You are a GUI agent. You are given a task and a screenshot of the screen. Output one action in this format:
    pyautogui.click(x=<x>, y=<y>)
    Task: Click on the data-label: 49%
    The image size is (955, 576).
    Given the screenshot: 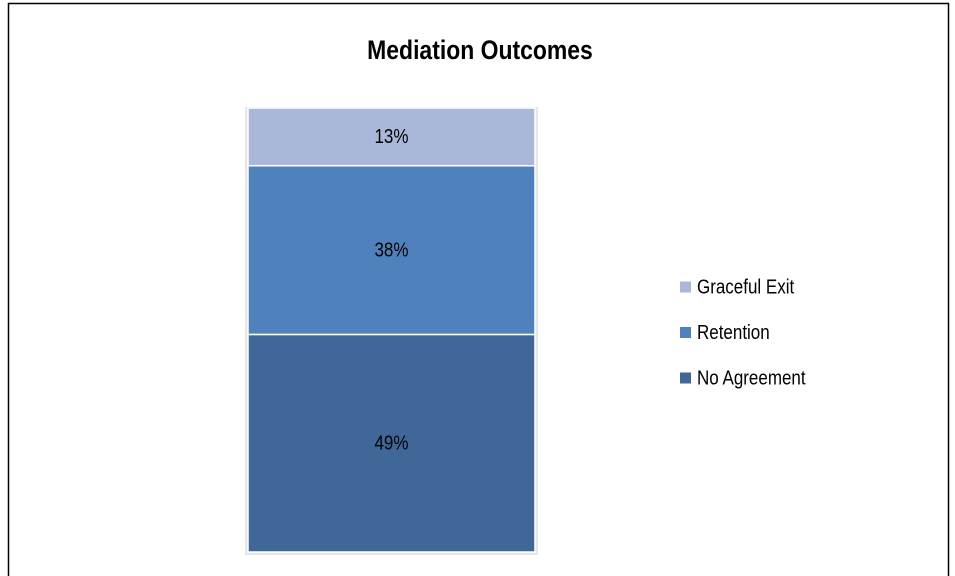 What is the action you would take?
    pyautogui.click(x=391, y=442)
    